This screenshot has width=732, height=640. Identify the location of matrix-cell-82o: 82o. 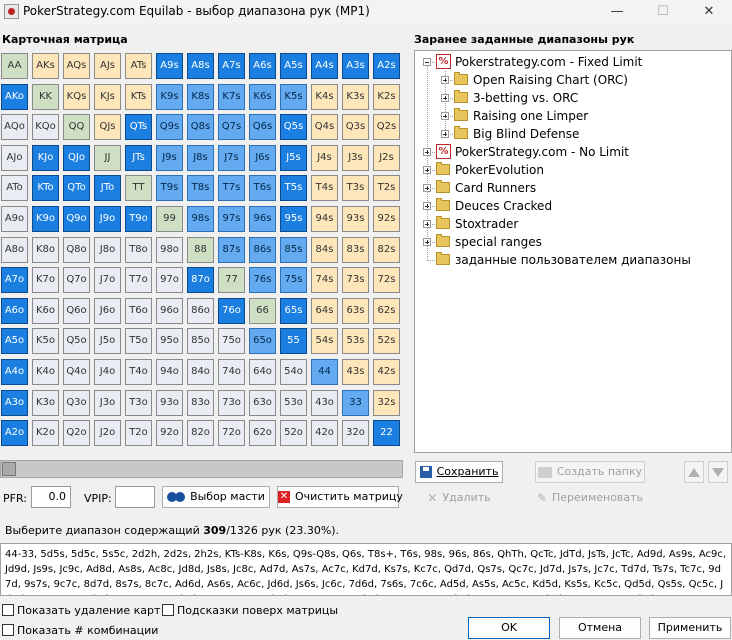
(200, 433).